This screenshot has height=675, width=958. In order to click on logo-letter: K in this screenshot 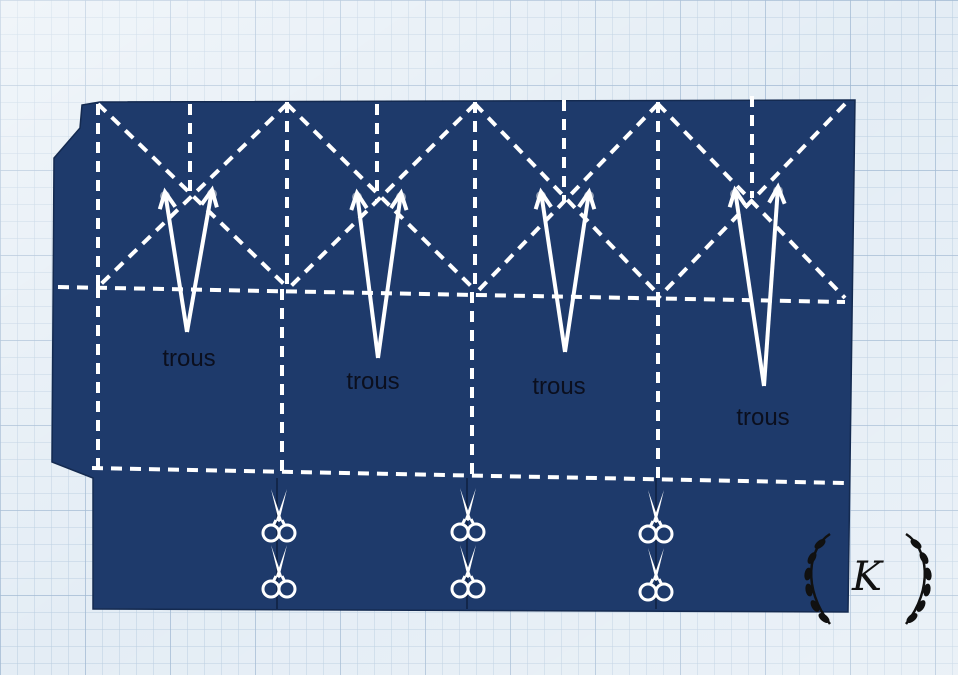, I will do `click(867, 577)`.